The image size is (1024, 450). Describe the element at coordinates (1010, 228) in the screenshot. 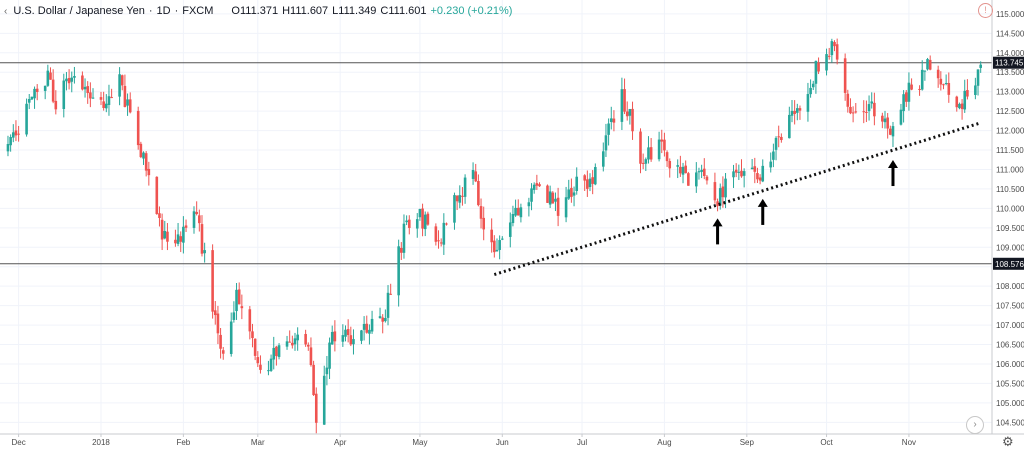

I see `y-tick-label: 109.500` at that location.